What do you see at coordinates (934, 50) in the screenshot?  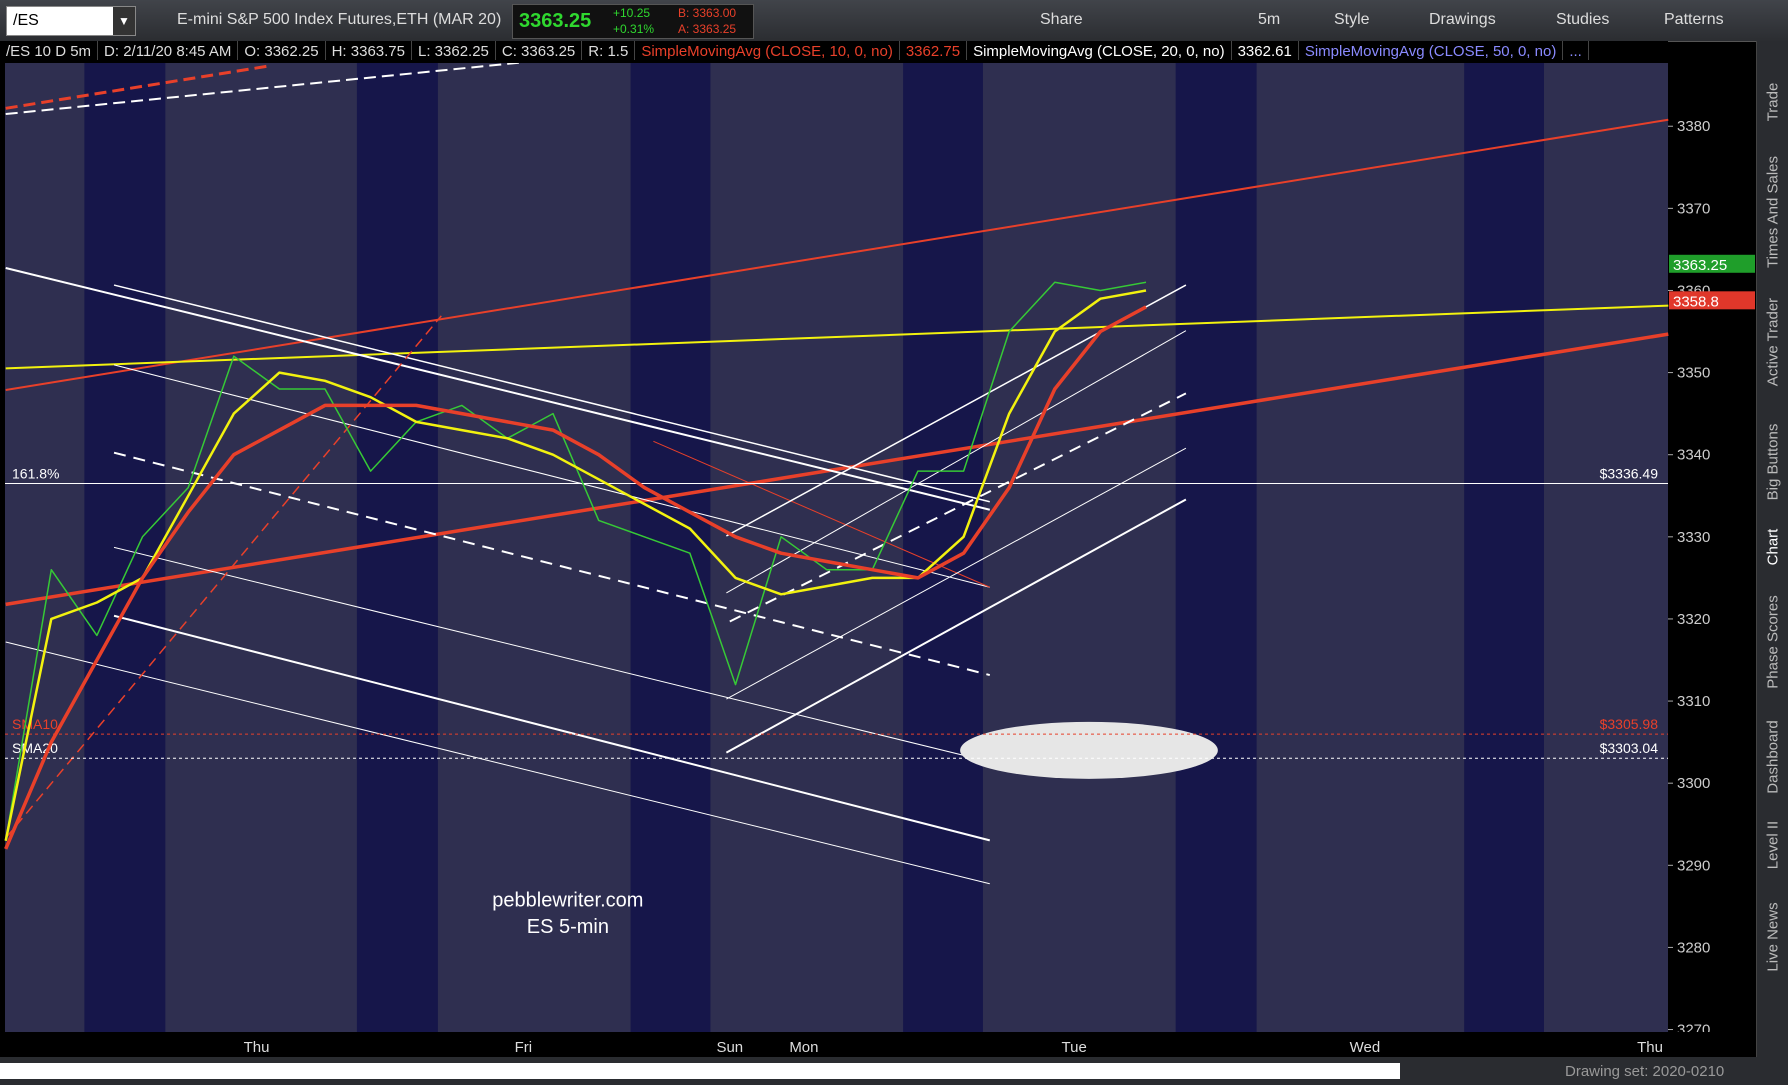 I see `study-value: 3362.75` at bounding box center [934, 50].